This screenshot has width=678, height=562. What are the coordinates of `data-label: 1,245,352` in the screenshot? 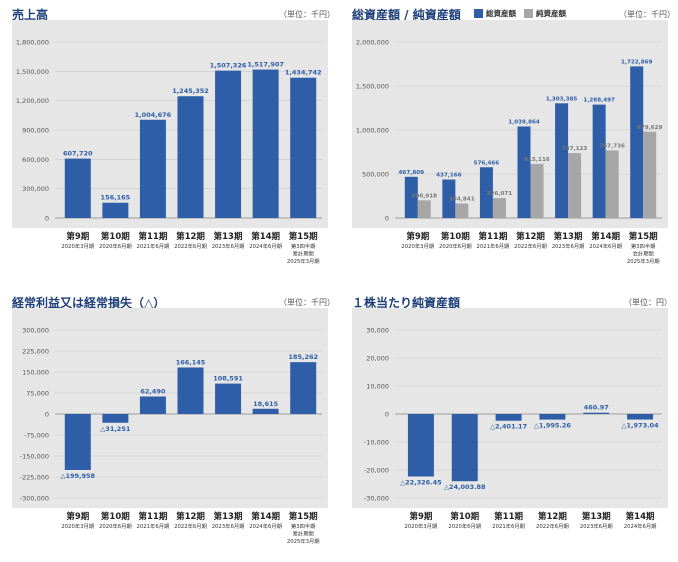 It's located at (190, 91).